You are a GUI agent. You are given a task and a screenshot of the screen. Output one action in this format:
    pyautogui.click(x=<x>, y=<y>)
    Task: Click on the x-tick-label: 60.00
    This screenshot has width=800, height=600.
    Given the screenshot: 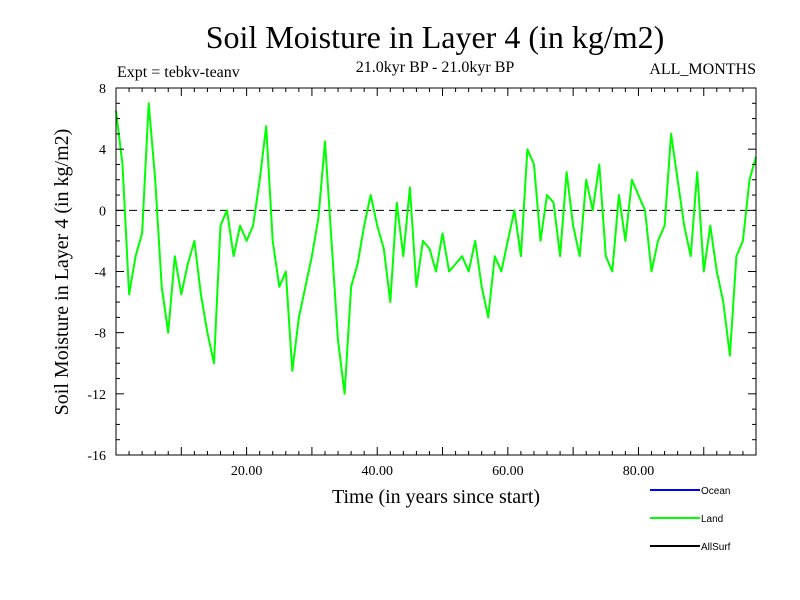 What is the action you would take?
    pyautogui.click(x=508, y=471)
    